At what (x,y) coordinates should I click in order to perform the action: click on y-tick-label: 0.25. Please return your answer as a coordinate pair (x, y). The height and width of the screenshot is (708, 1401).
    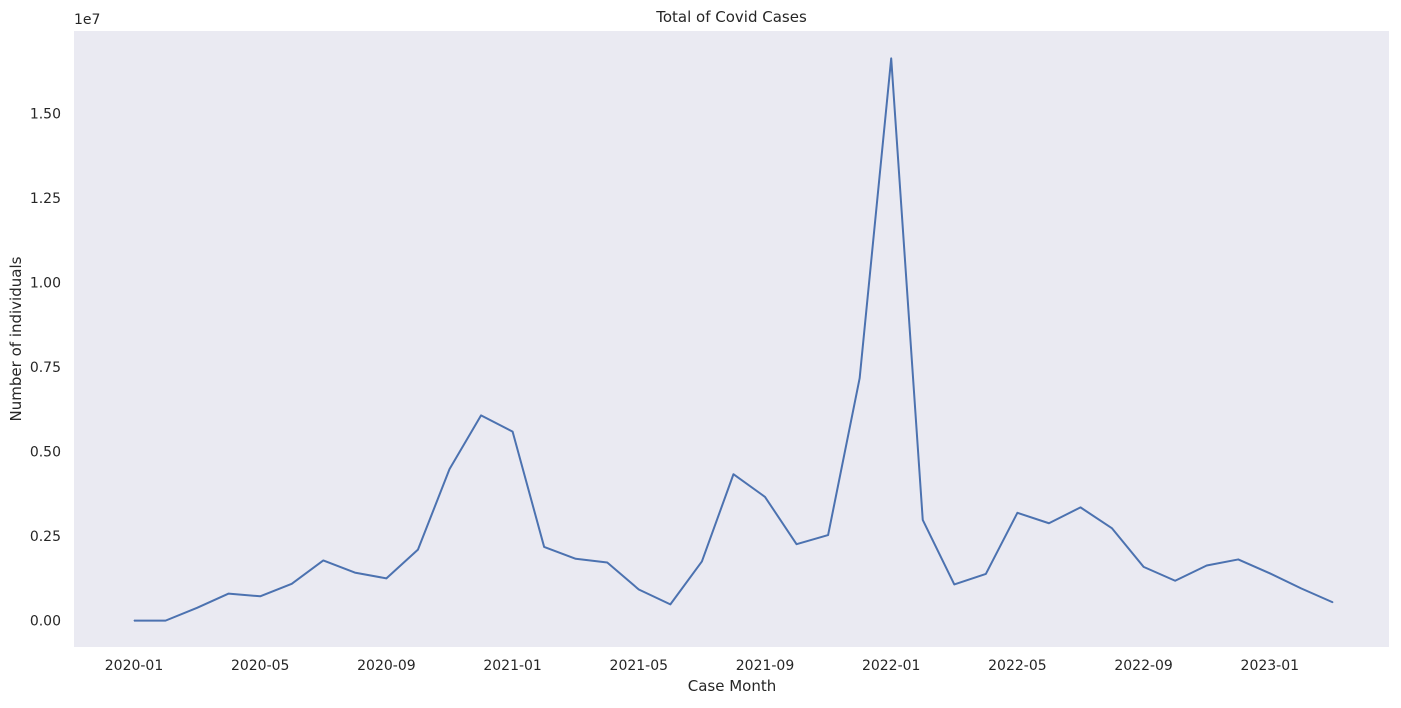
    Looking at the image, I should click on (45, 537).